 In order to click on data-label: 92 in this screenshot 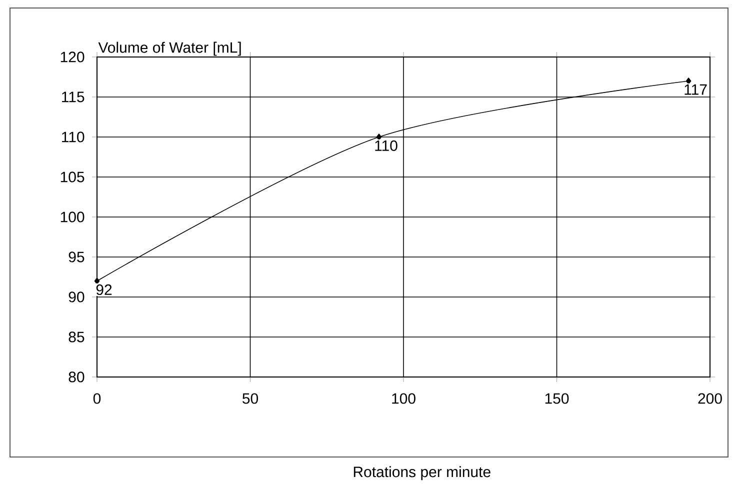, I will do `click(104, 289)`.